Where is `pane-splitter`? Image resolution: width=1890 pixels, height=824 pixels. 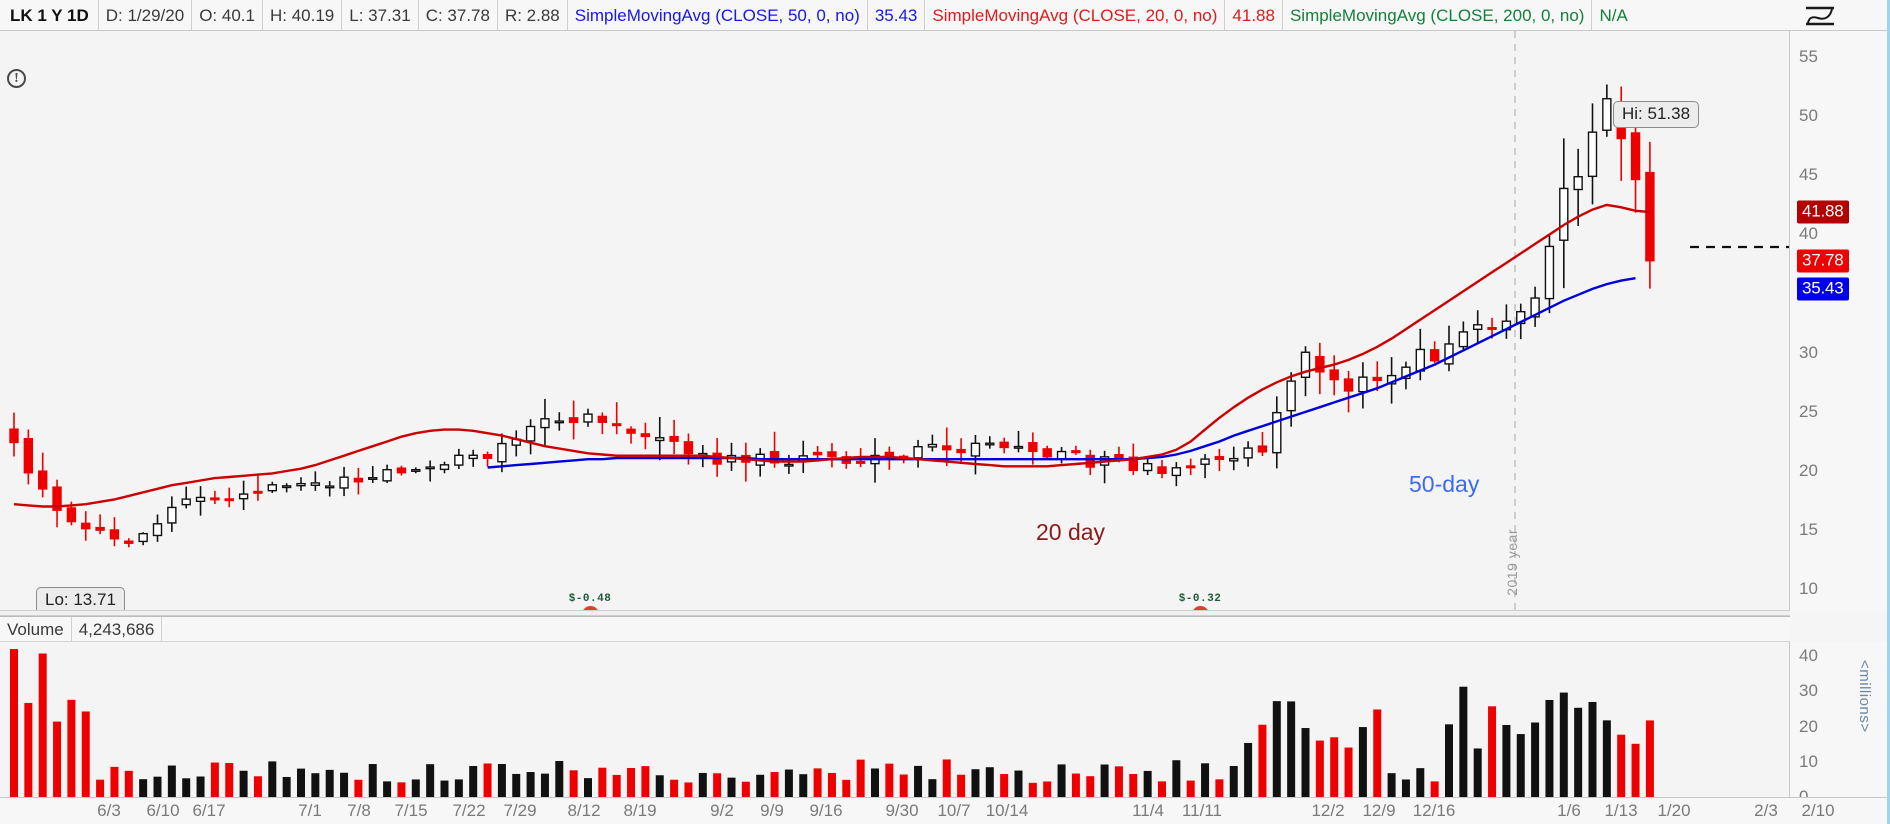 pane-splitter is located at coordinates (895, 613).